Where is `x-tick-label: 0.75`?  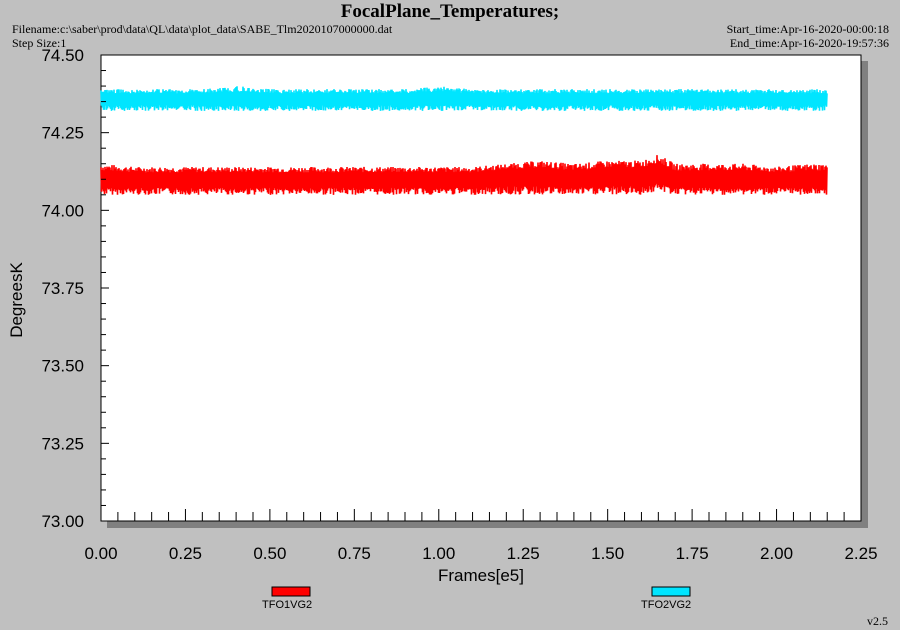 x-tick-label: 0.75 is located at coordinates (354, 553).